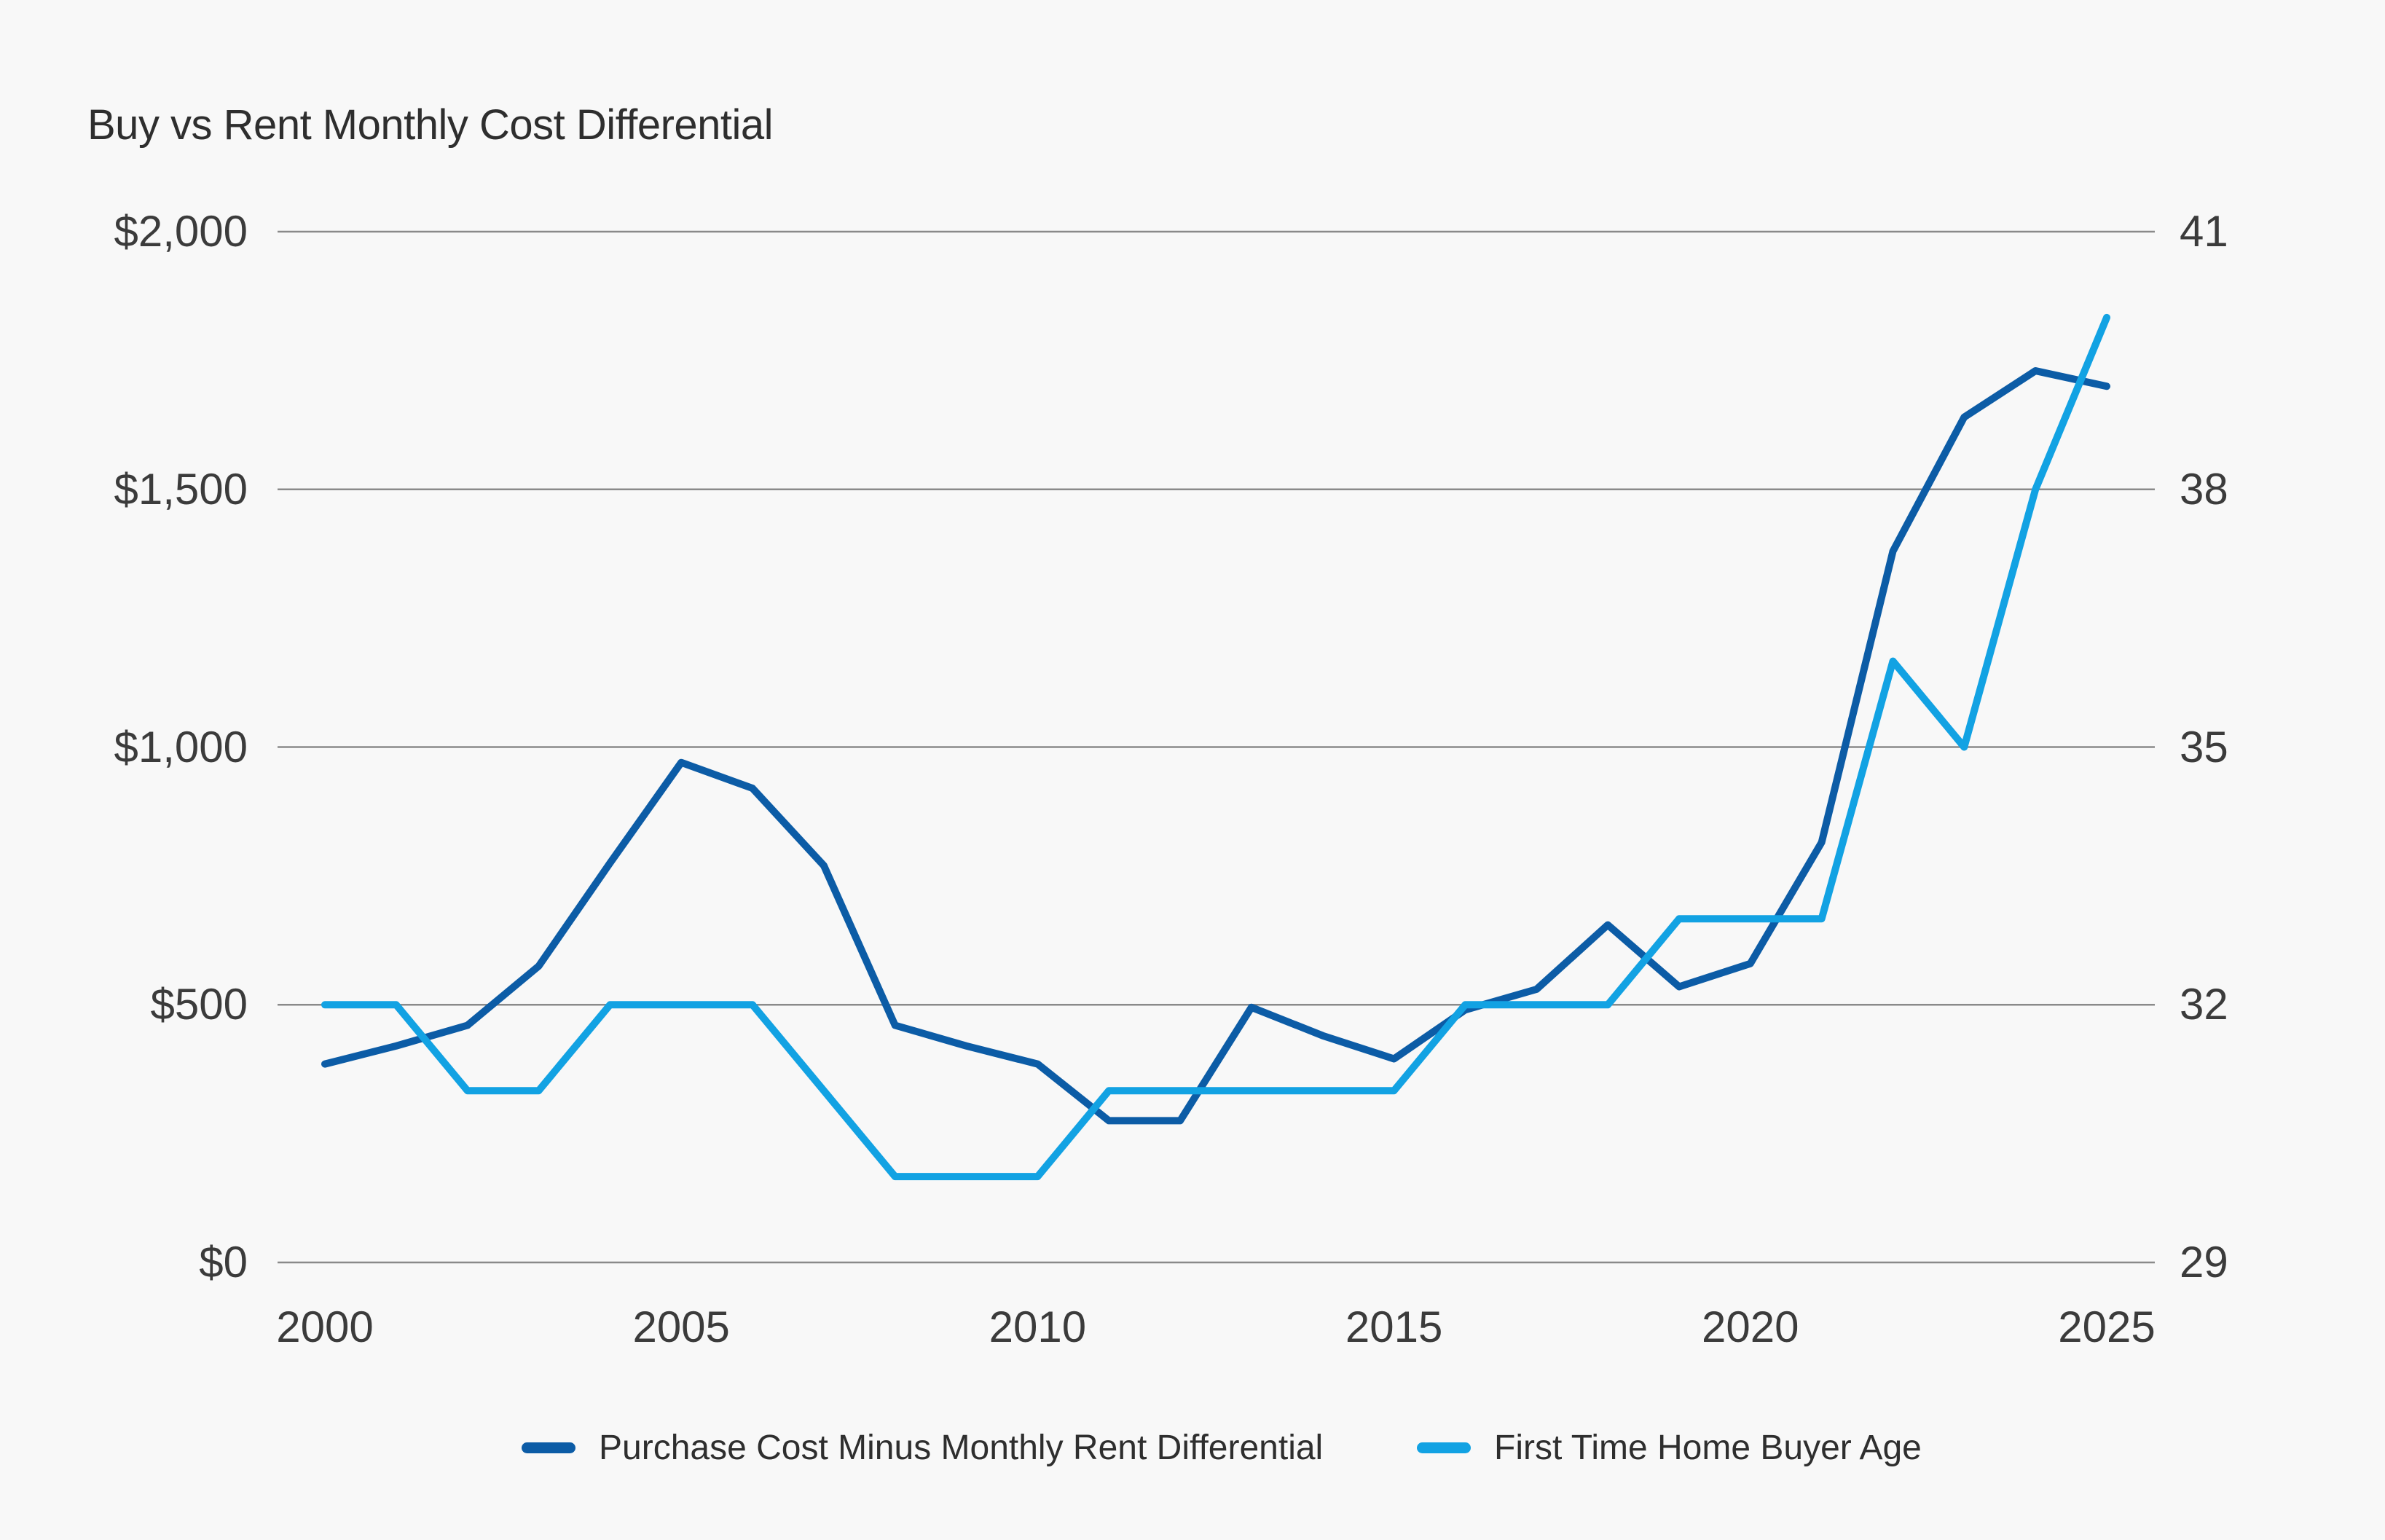 The height and width of the screenshot is (1540, 2385). What do you see at coordinates (223, 1262) in the screenshot?
I see `axis-tick-label: $0` at bounding box center [223, 1262].